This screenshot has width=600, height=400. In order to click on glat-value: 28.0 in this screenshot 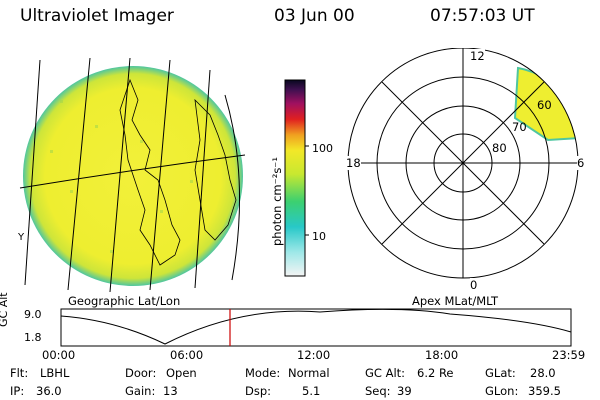, I will do `click(543, 373)`.